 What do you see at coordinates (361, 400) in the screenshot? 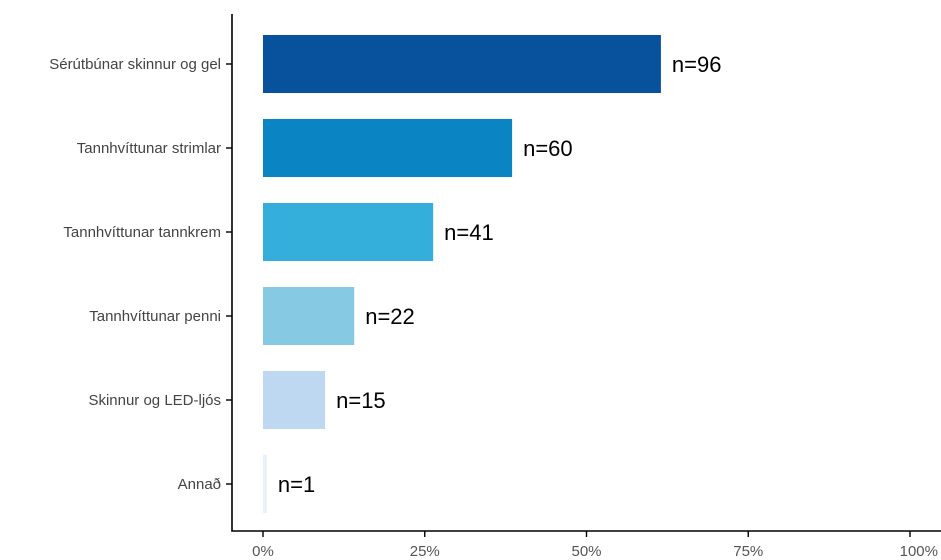
I see `data-label-4: n=15` at bounding box center [361, 400].